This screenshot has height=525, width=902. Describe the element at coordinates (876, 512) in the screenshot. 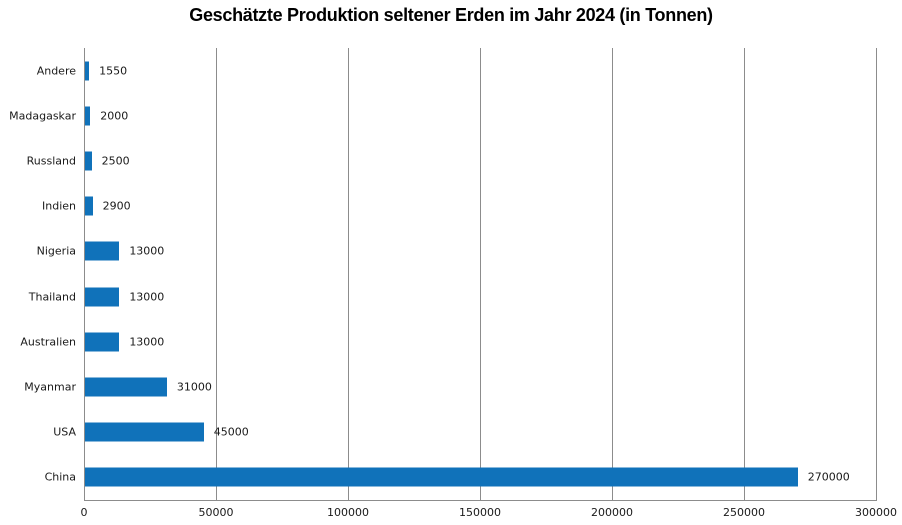

I see `x-tick-label: 300000` at that location.